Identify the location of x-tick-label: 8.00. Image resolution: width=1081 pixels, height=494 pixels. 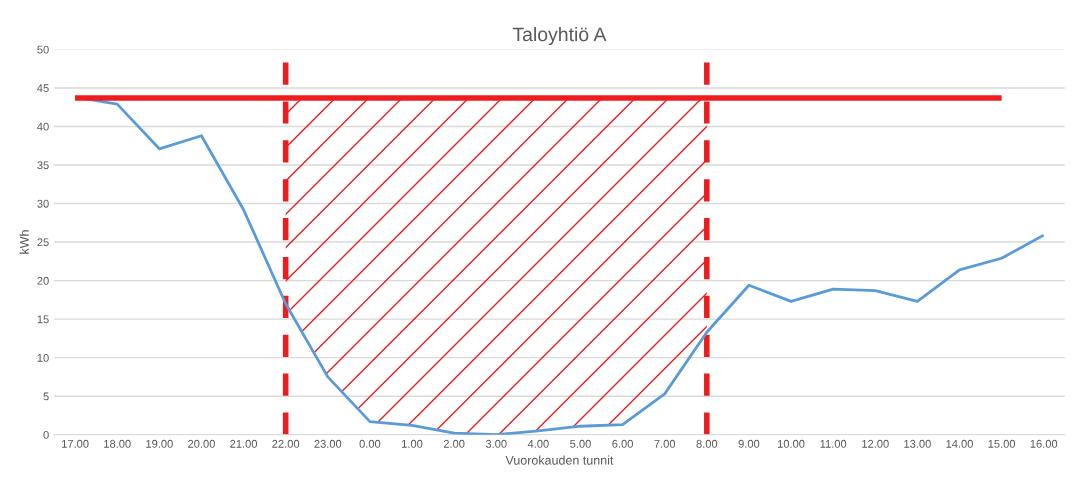
(707, 443).